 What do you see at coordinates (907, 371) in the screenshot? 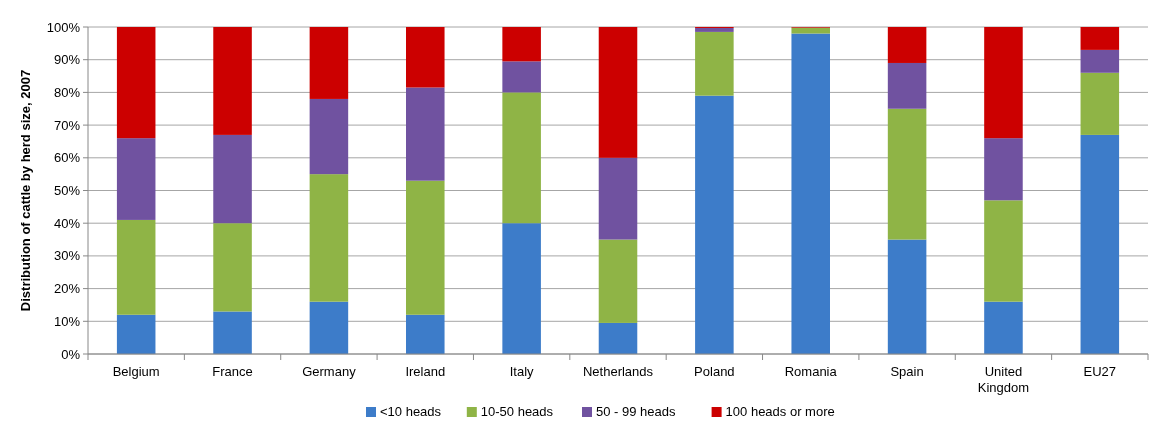
I see `x-tick-label: Spain` at bounding box center [907, 371].